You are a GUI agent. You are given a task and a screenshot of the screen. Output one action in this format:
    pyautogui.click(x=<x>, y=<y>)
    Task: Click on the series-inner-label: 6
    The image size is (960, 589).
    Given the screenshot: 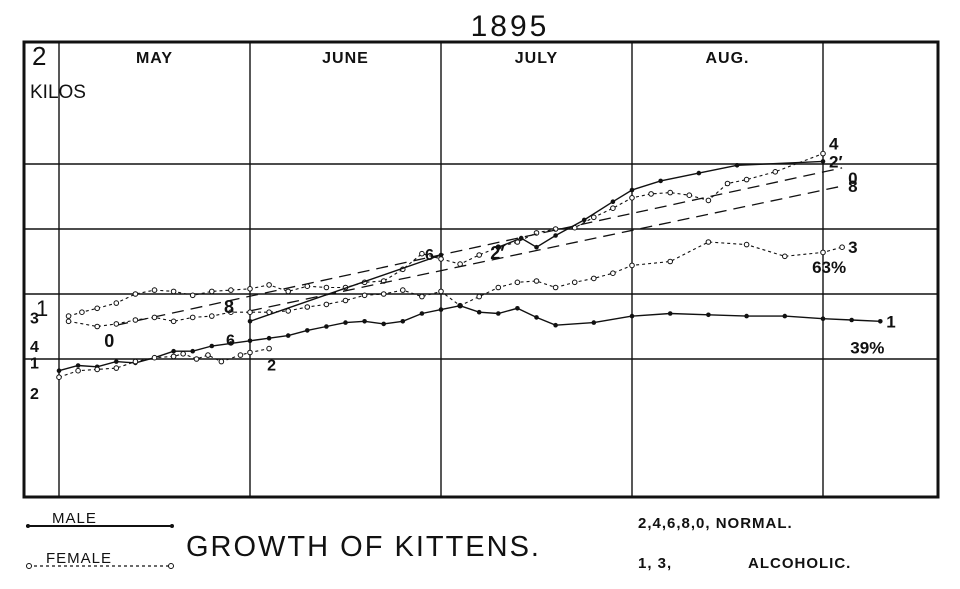 What is the action you would take?
    pyautogui.click(x=429, y=255)
    